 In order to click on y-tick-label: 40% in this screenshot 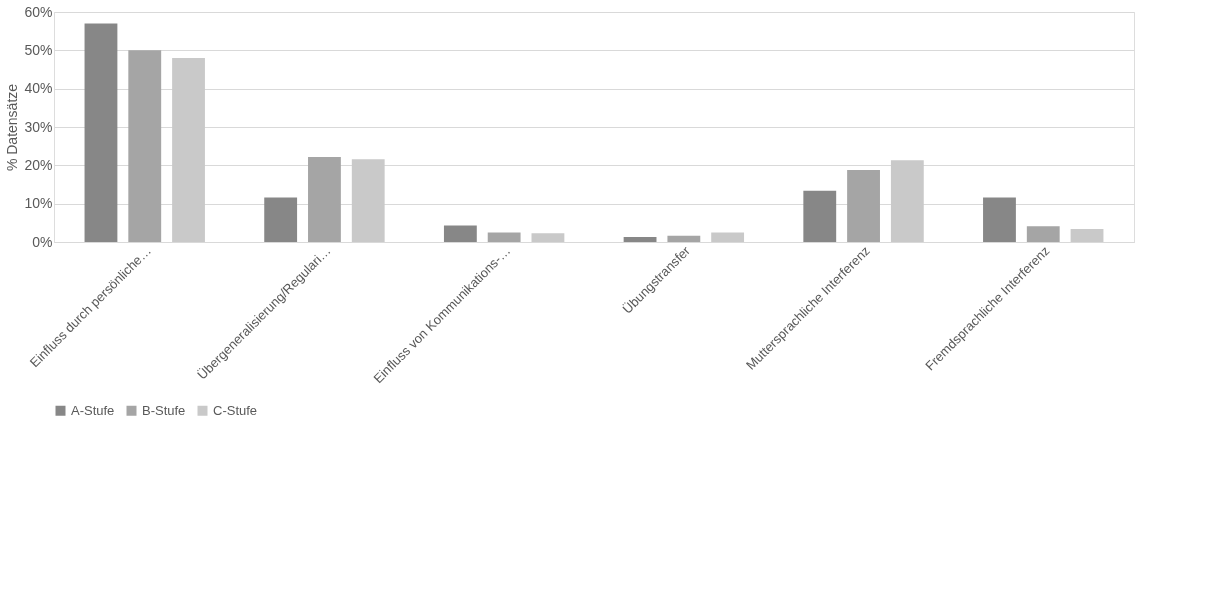, I will do `click(38, 88)`.